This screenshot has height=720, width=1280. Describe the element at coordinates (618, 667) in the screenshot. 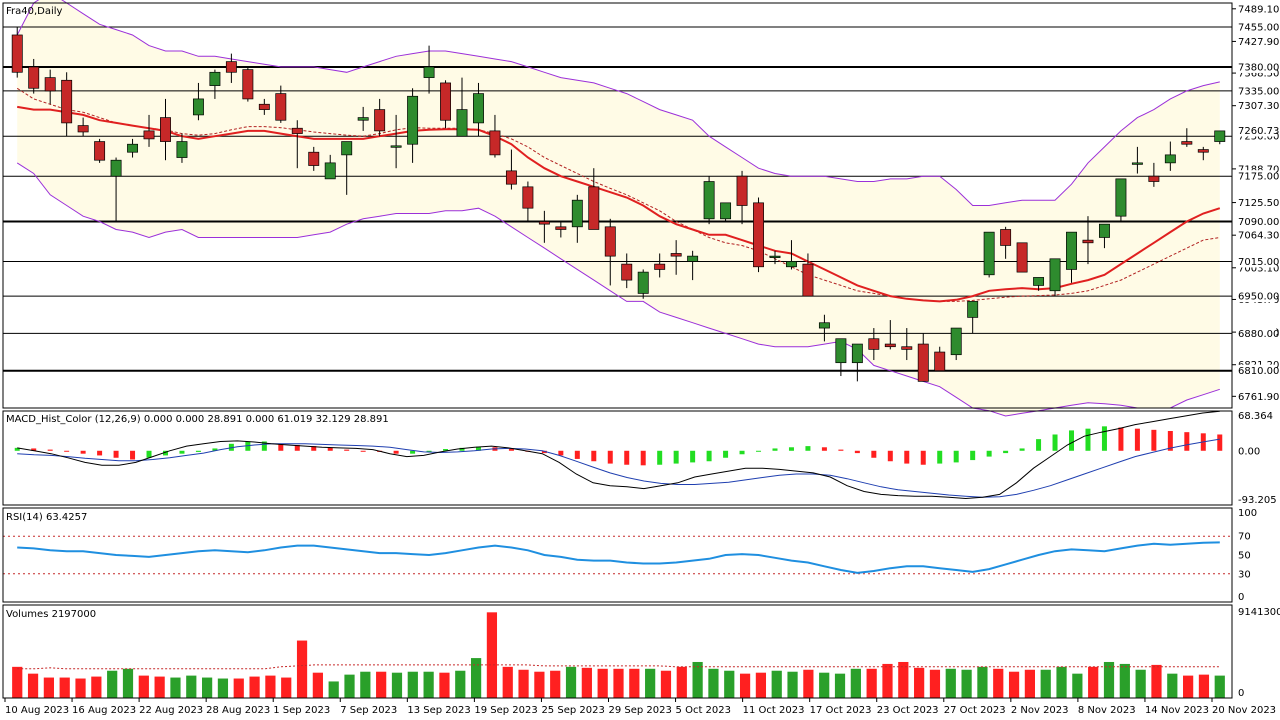

I see `volume-average-line` at that location.